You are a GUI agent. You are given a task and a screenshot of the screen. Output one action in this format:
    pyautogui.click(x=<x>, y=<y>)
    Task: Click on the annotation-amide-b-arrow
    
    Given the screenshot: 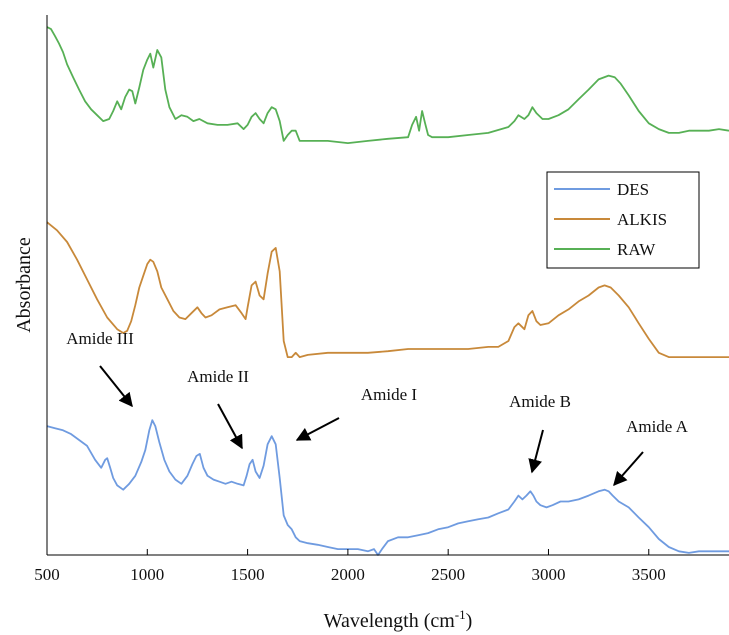 What is the action you would take?
    pyautogui.click(x=536, y=451)
    